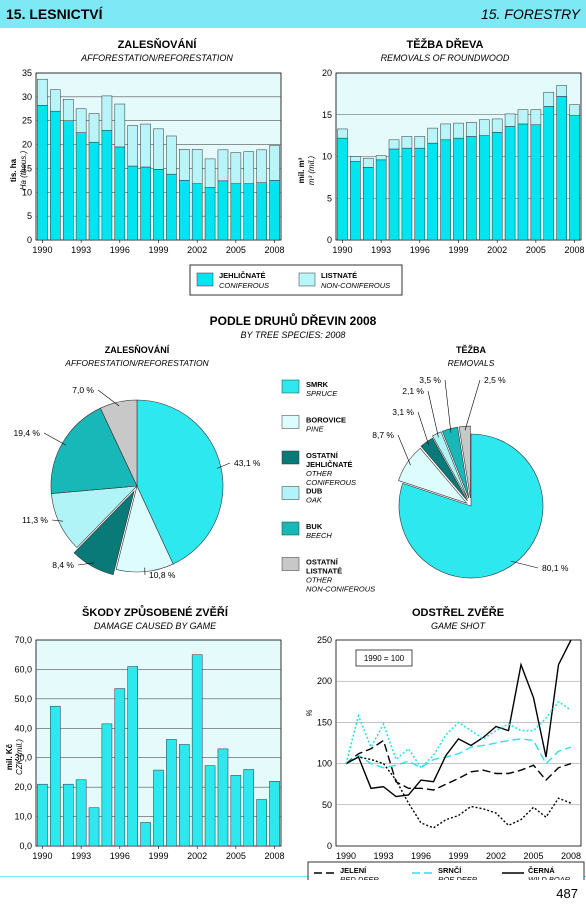 The width and height of the screenshot is (586, 909). I want to click on pie-removals-slice-label: 3,5 %, so click(430, 380).